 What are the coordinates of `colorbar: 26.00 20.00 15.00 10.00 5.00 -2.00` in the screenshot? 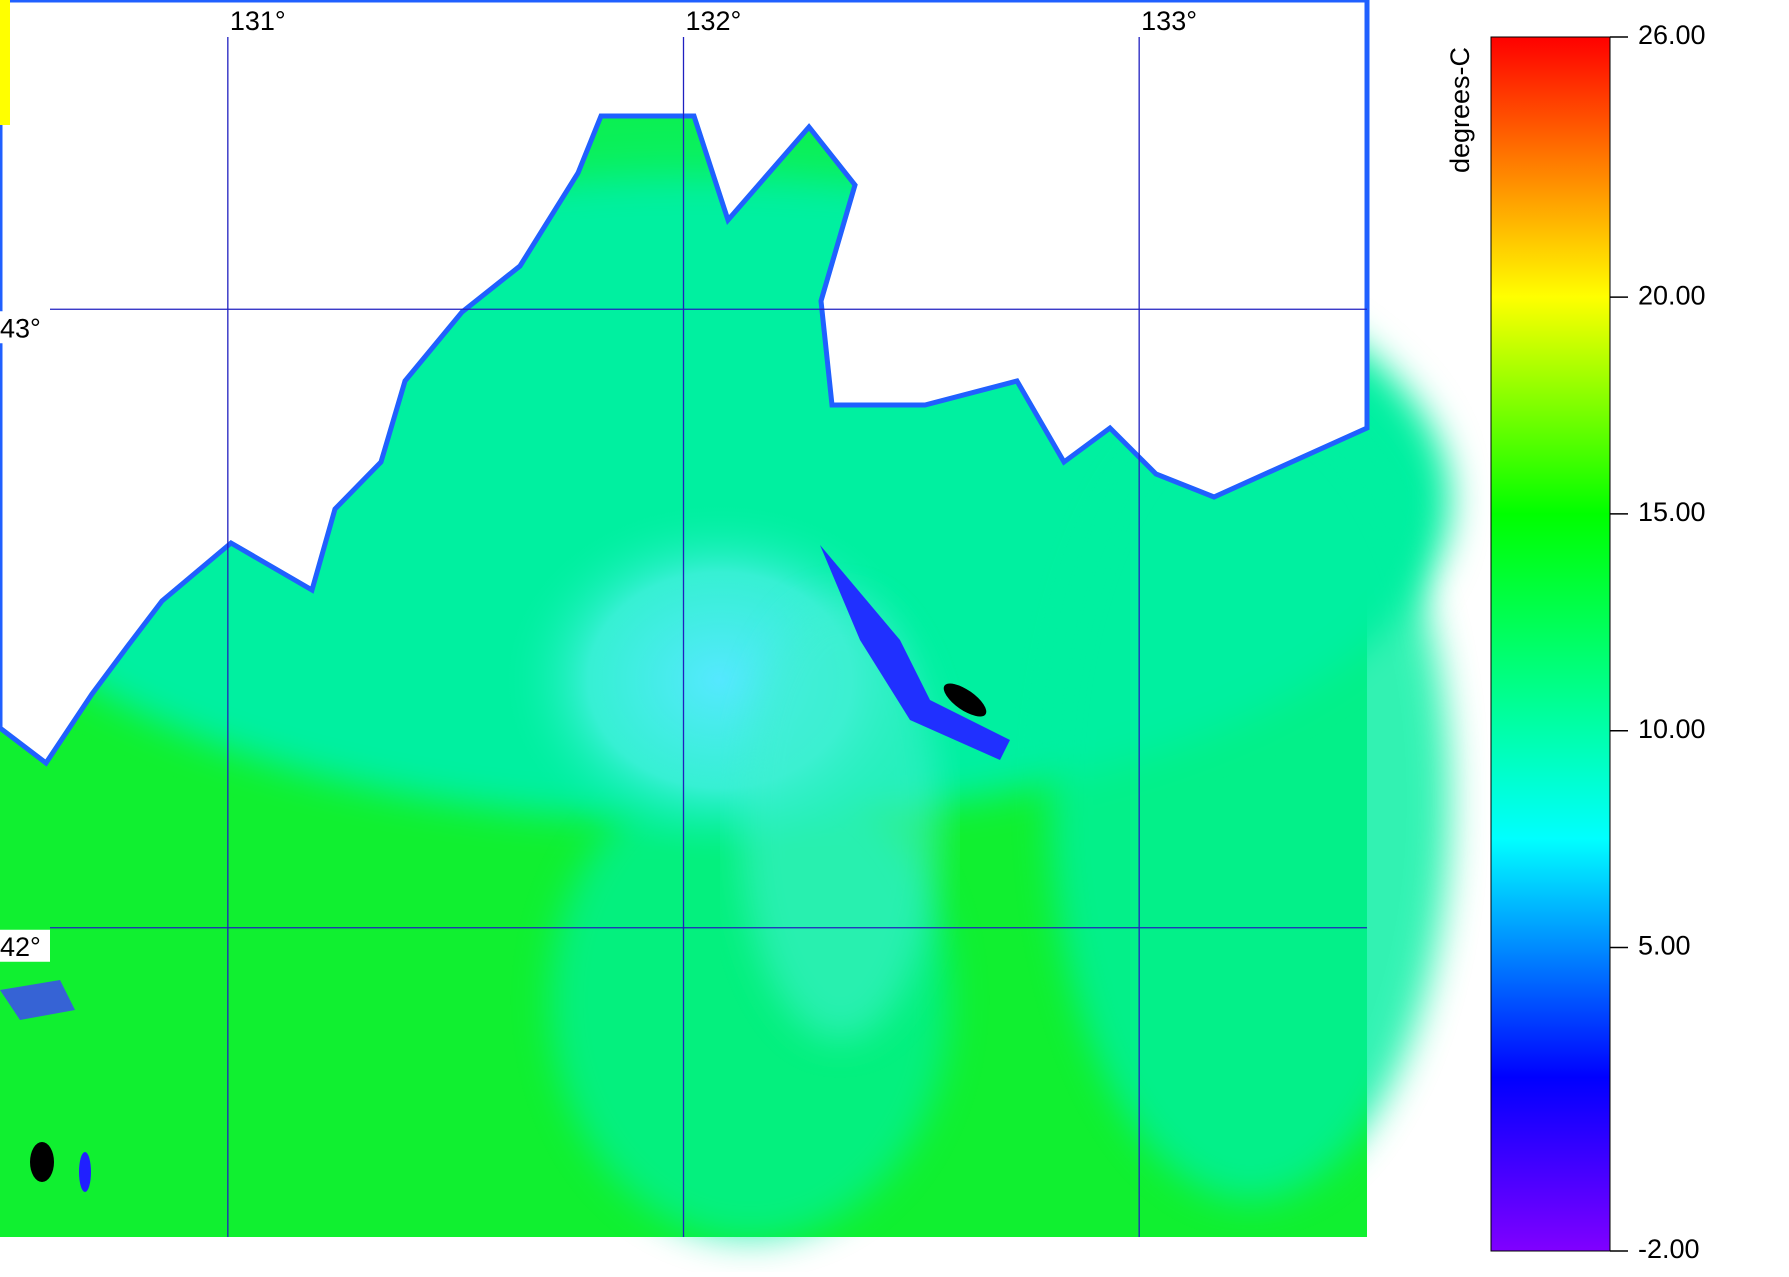 It's located at (1598, 642).